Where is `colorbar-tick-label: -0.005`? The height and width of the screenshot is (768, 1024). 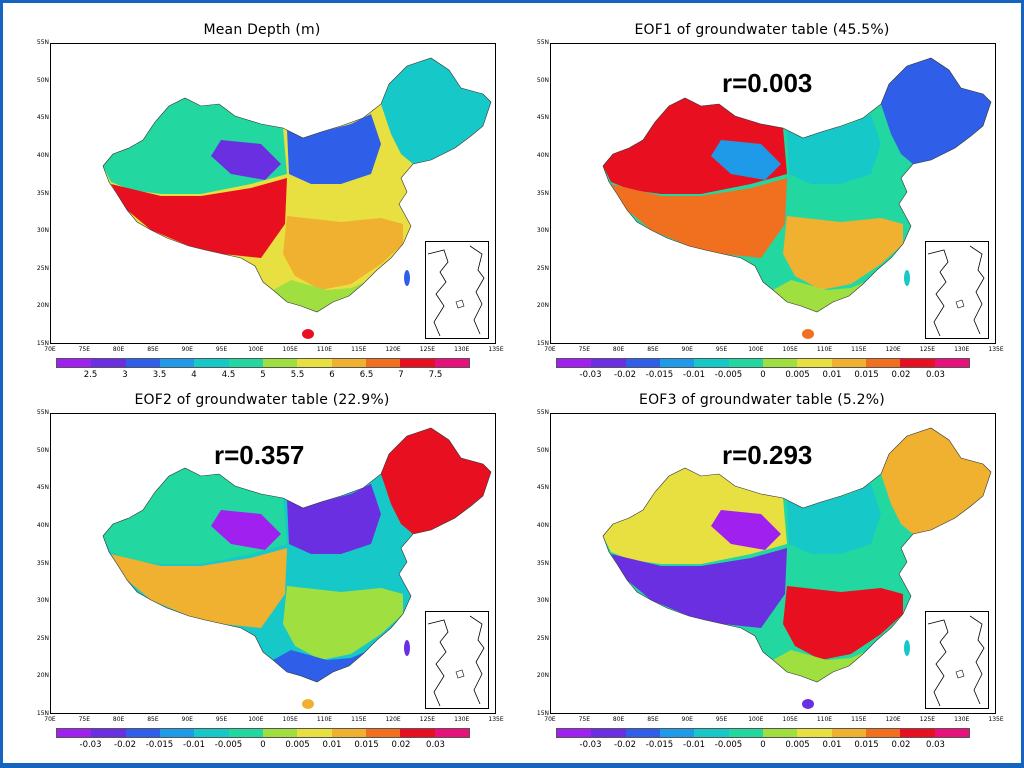
colorbar-tick-label: -0.005 is located at coordinates (228, 745).